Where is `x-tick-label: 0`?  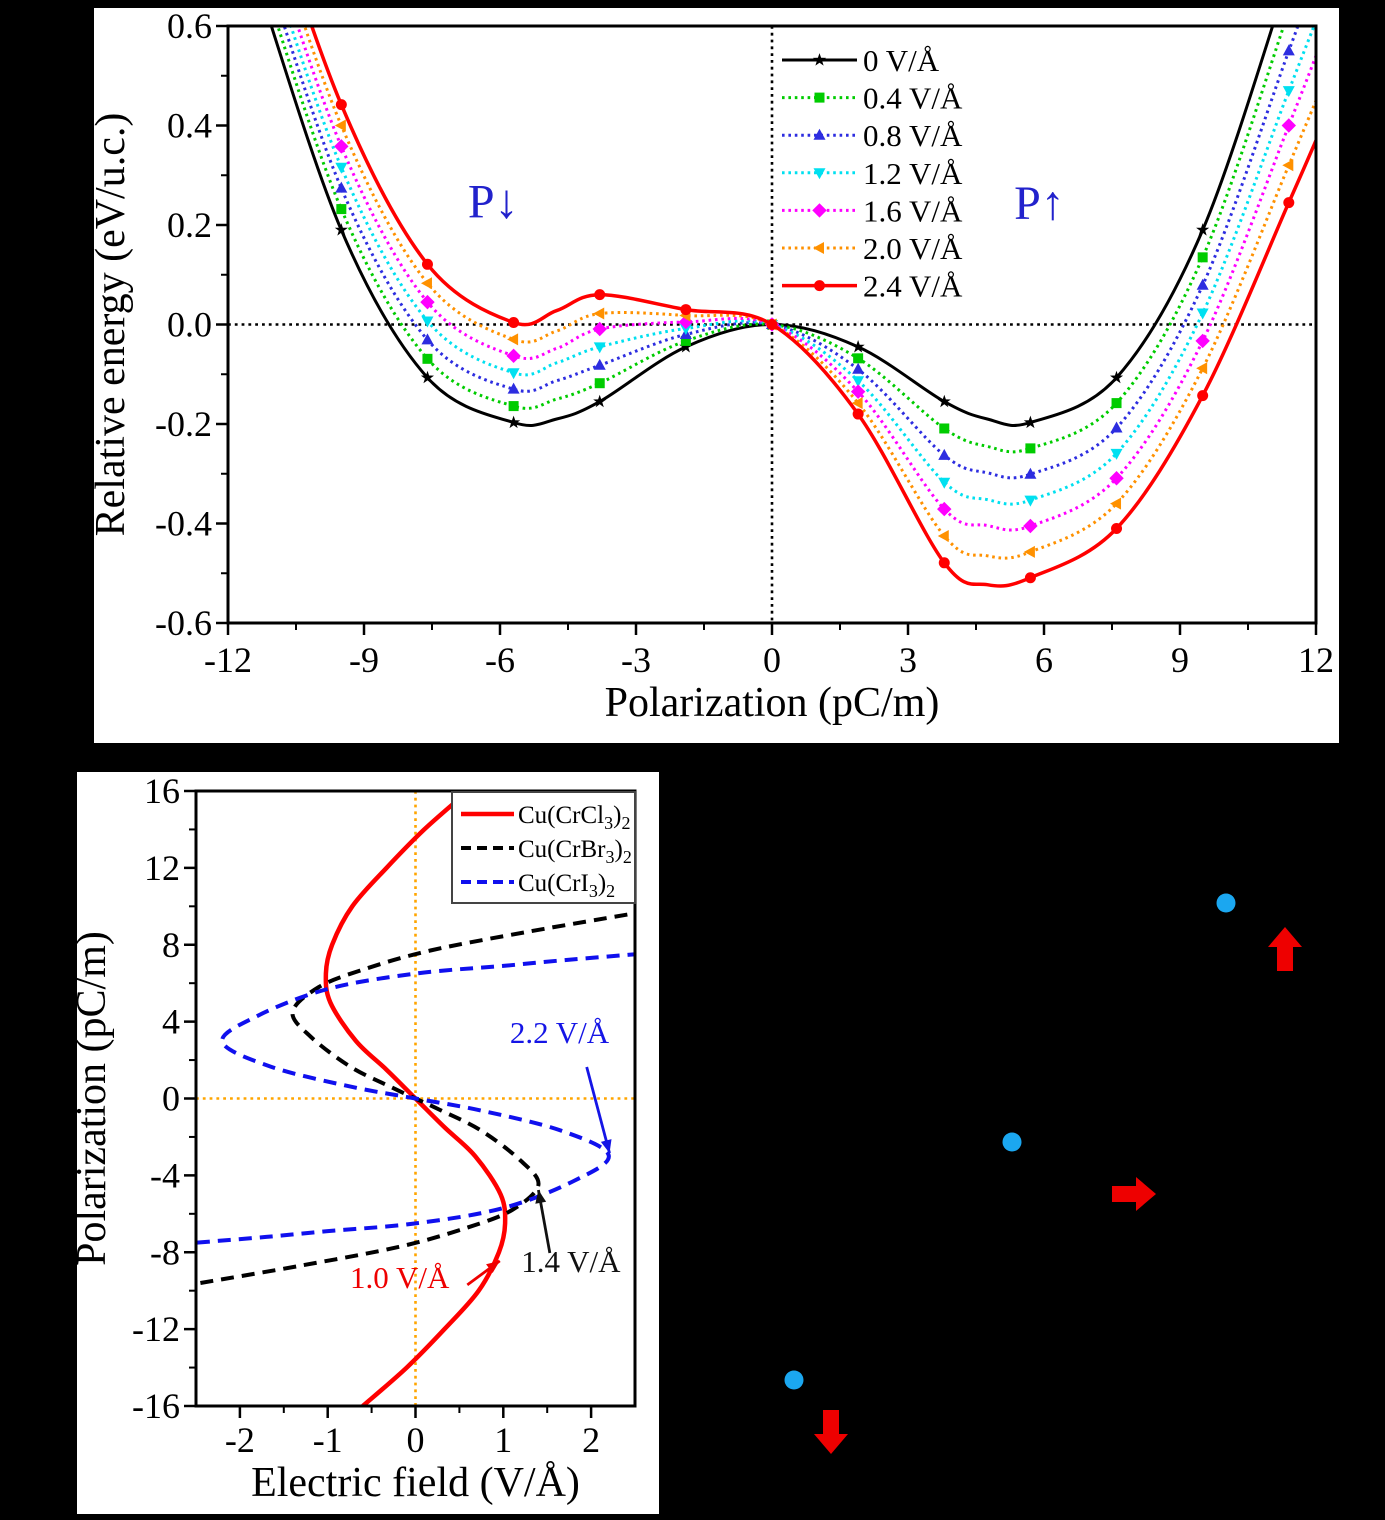 x-tick-label: 0 is located at coordinates (416, 1440).